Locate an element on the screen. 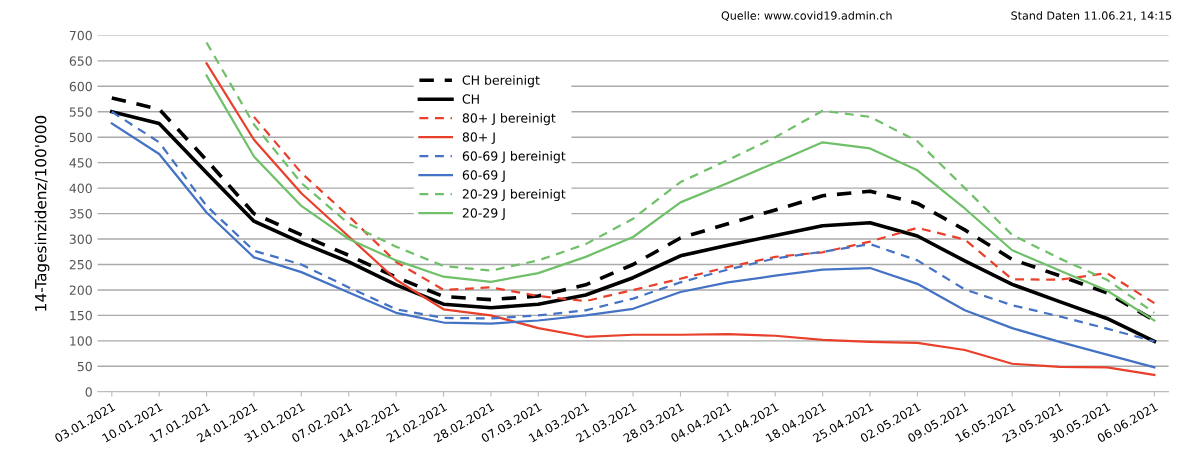  y-tick-label: 300 is located at coordinates (80, 239).